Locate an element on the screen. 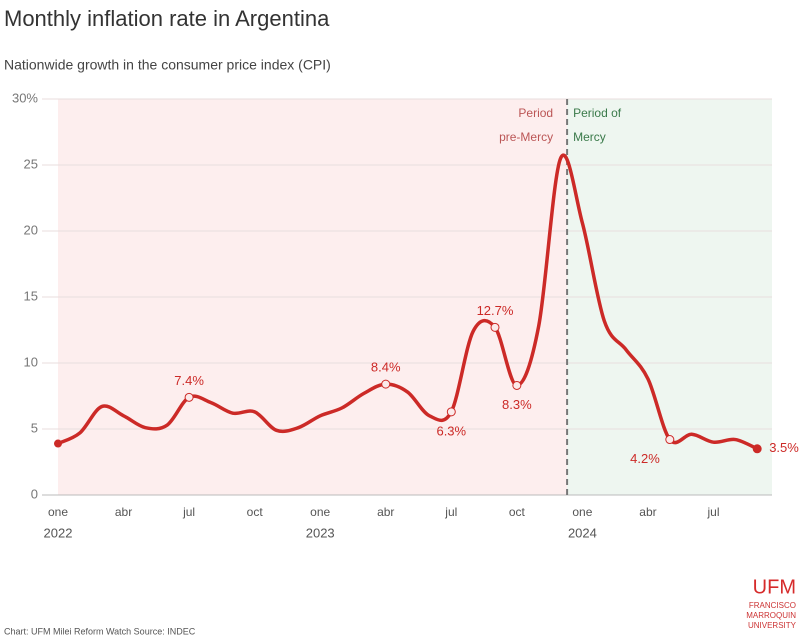 The width and height of the screenshot is (802, 642). logo-line: FRANCISCO is located at coordinates (772, 605).